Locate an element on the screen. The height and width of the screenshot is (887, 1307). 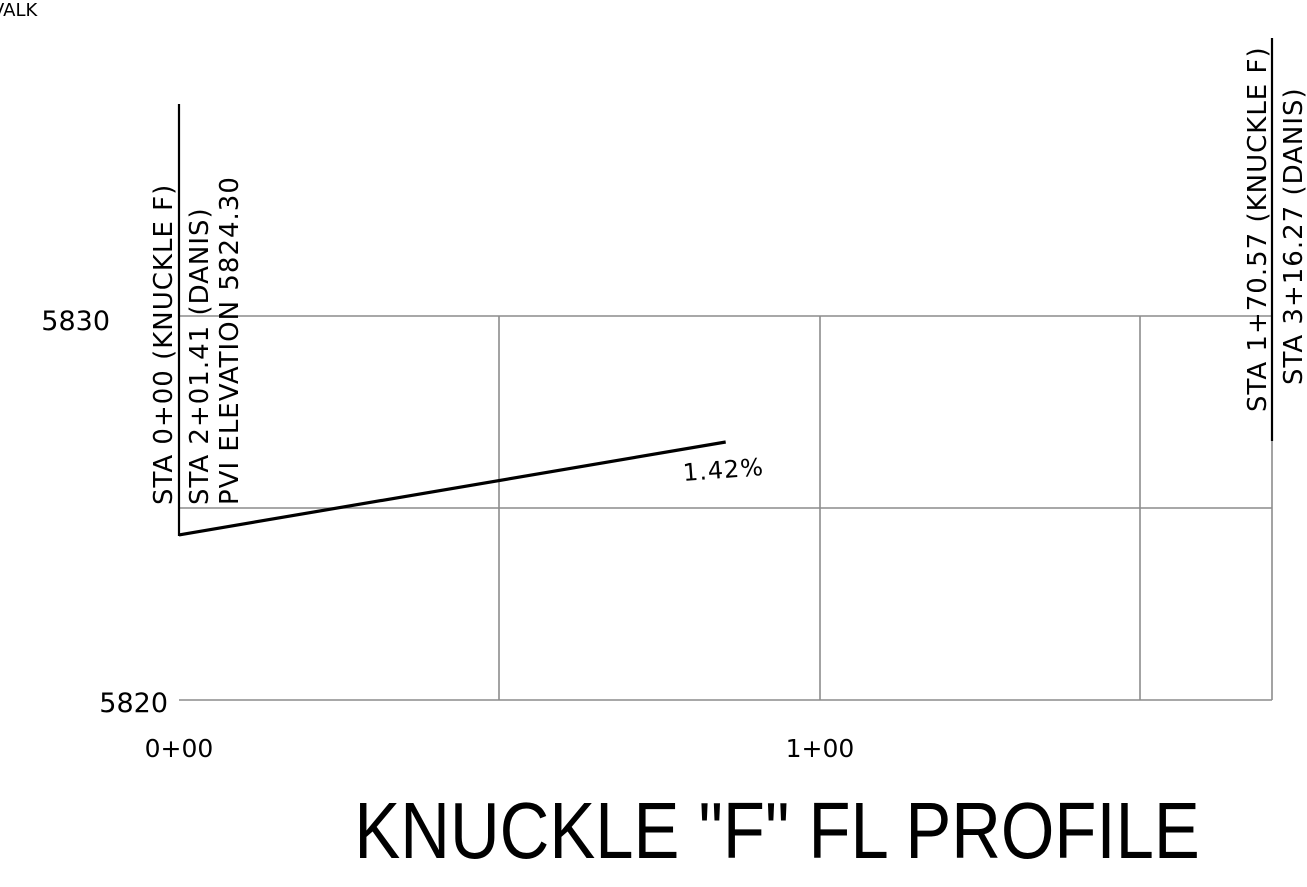
end-callout-line1: STA 1+70.57 (KNUCKLE F) is located at coordinates (1258, 229).